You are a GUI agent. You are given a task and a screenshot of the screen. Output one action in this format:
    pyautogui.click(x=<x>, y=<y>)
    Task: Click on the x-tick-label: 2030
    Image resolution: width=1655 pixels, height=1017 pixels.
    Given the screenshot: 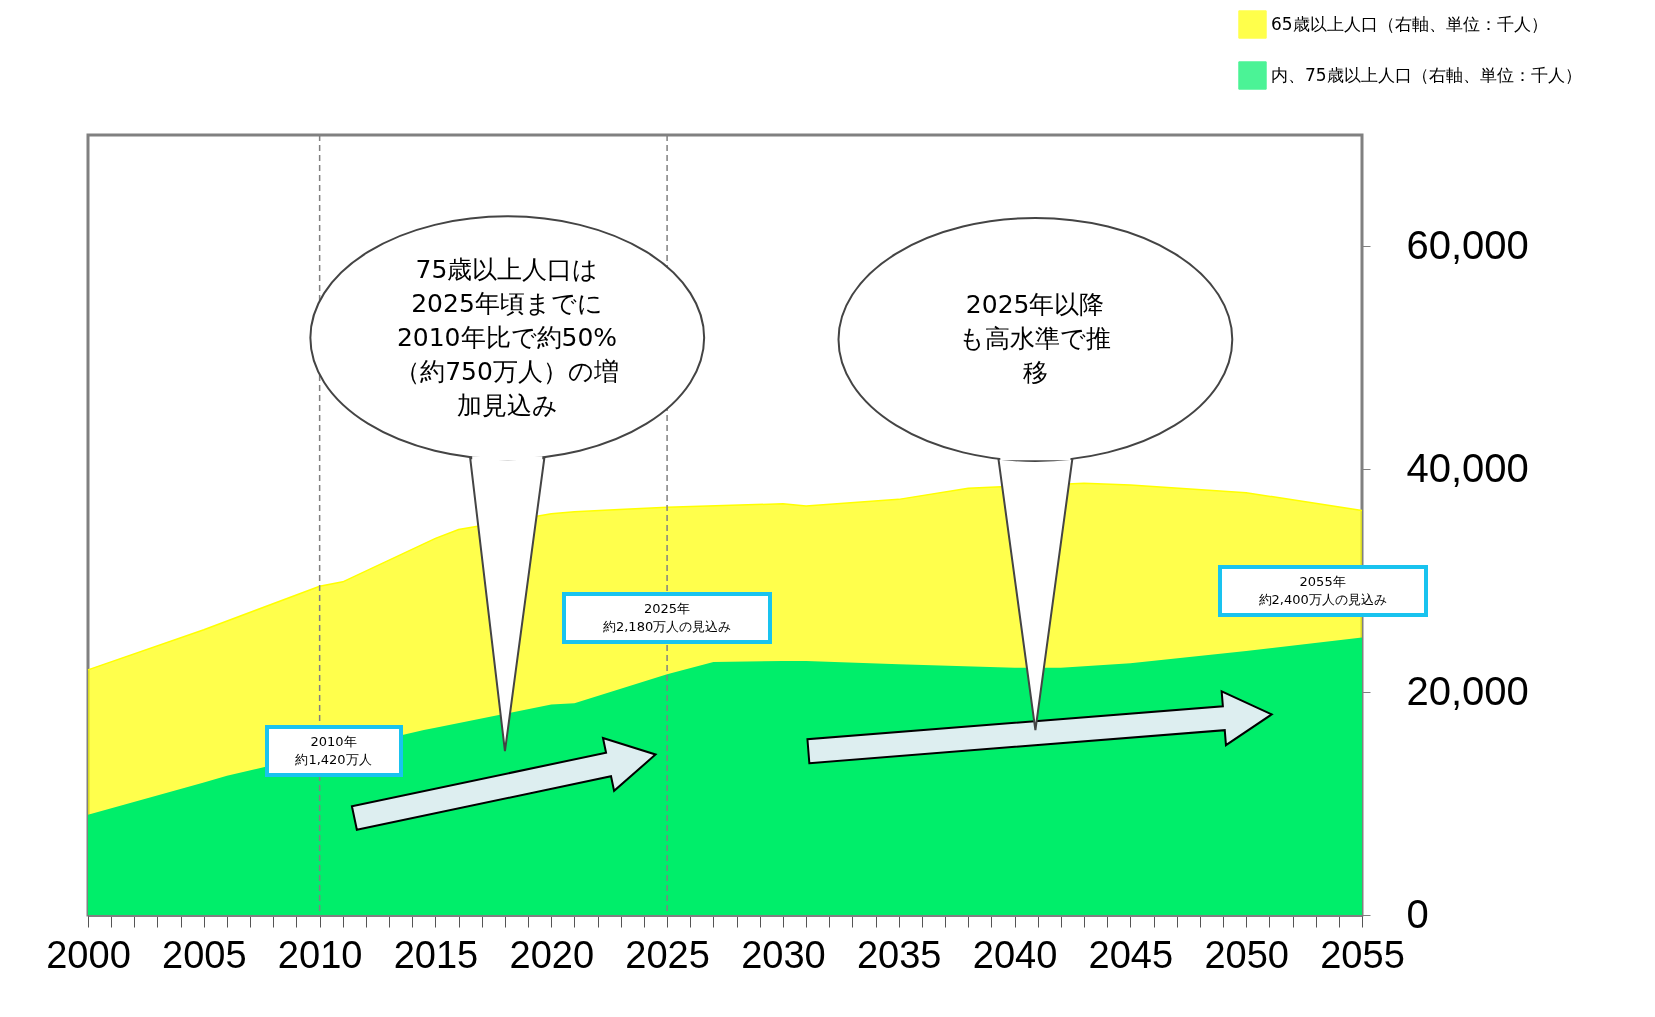 What is the action you would take?
    pyautogui.click(x=783, y=954)
    